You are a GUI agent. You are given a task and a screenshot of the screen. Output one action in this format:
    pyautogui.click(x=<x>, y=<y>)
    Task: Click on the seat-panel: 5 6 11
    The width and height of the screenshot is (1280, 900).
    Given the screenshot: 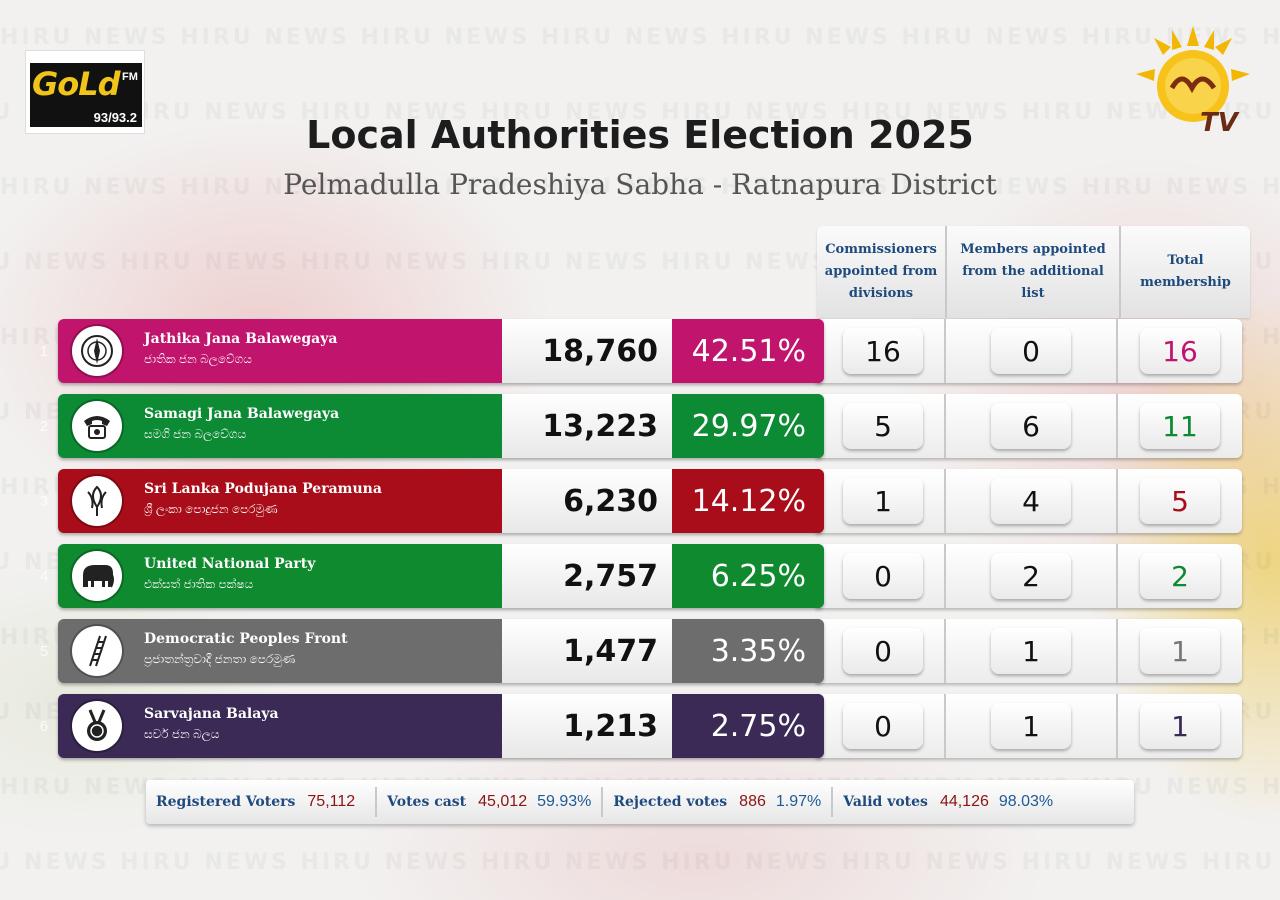 What is the action you would take?
    pyautogui.click(x=1029, y=426)
    